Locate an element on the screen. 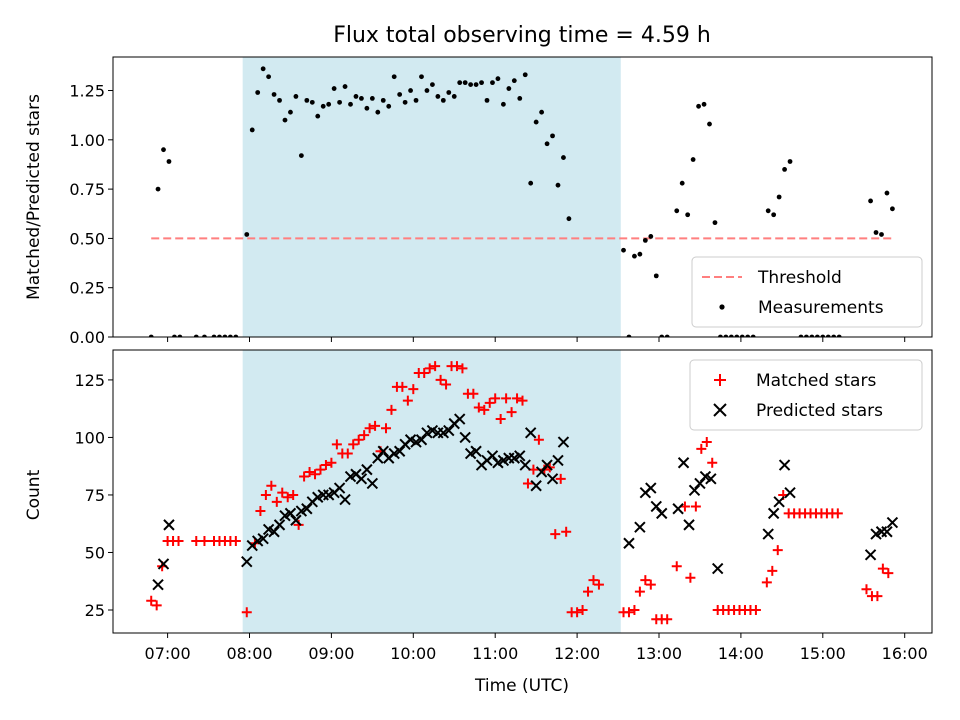 The height and width of the screenshot is (720, 960). x-tick-label: 07:00 is located at coordinates (168, 653).